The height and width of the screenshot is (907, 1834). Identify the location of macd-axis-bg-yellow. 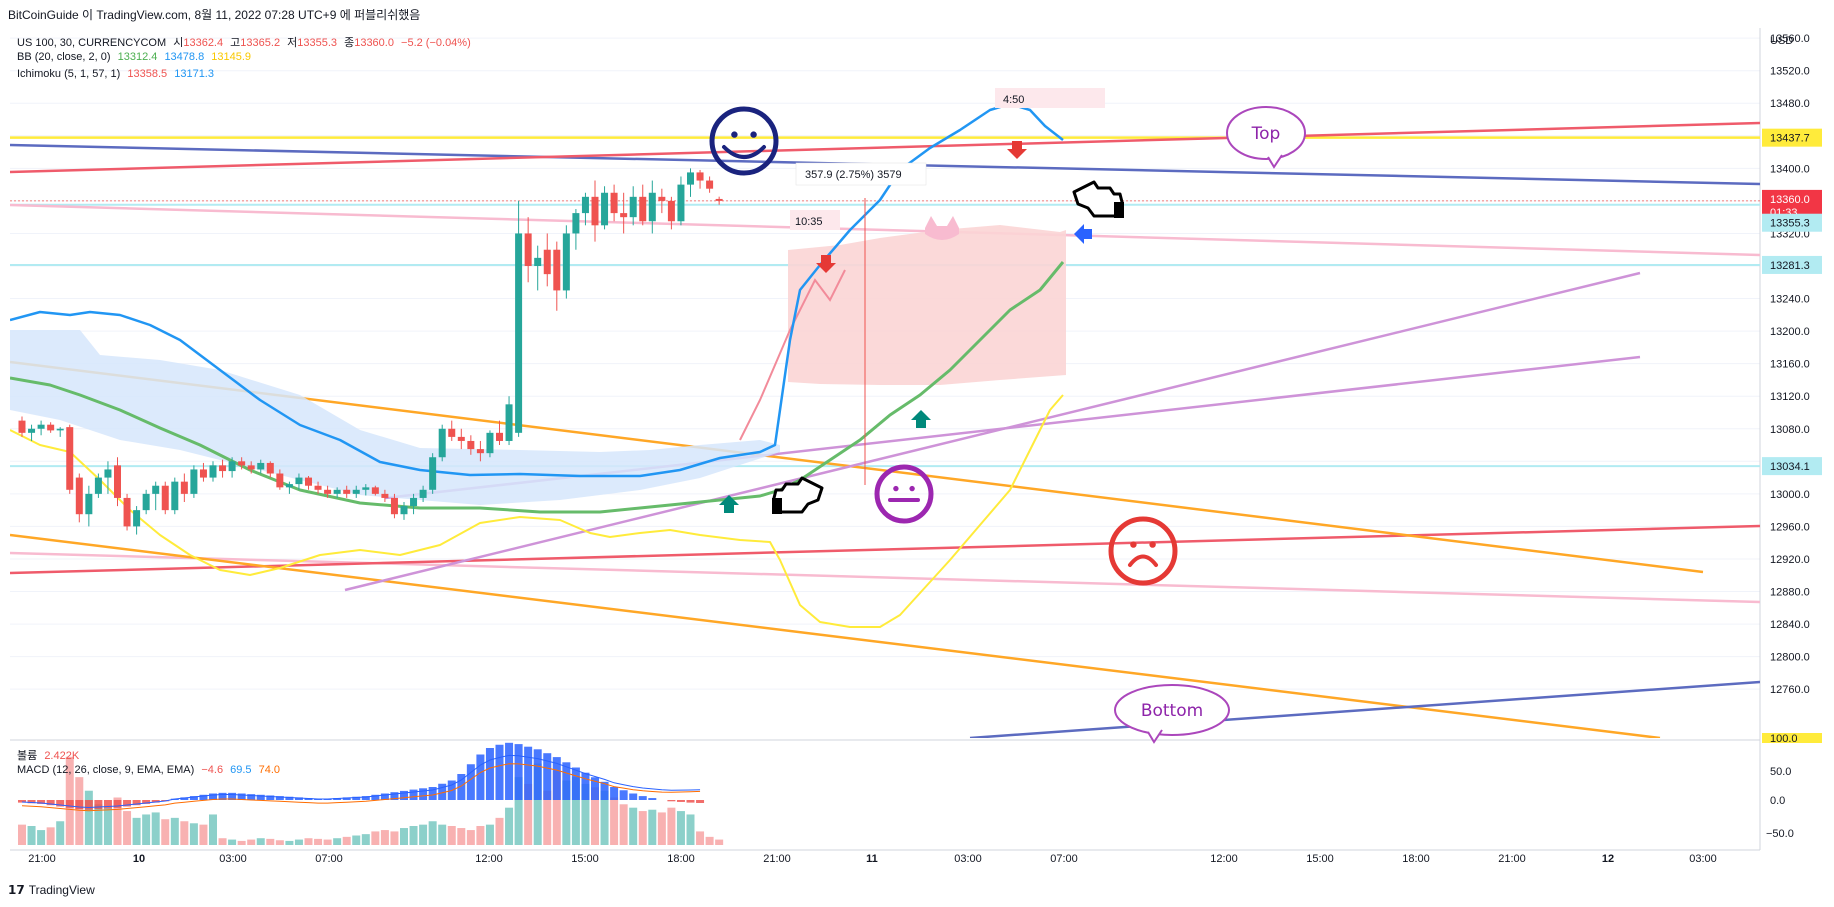
(1792, 738).